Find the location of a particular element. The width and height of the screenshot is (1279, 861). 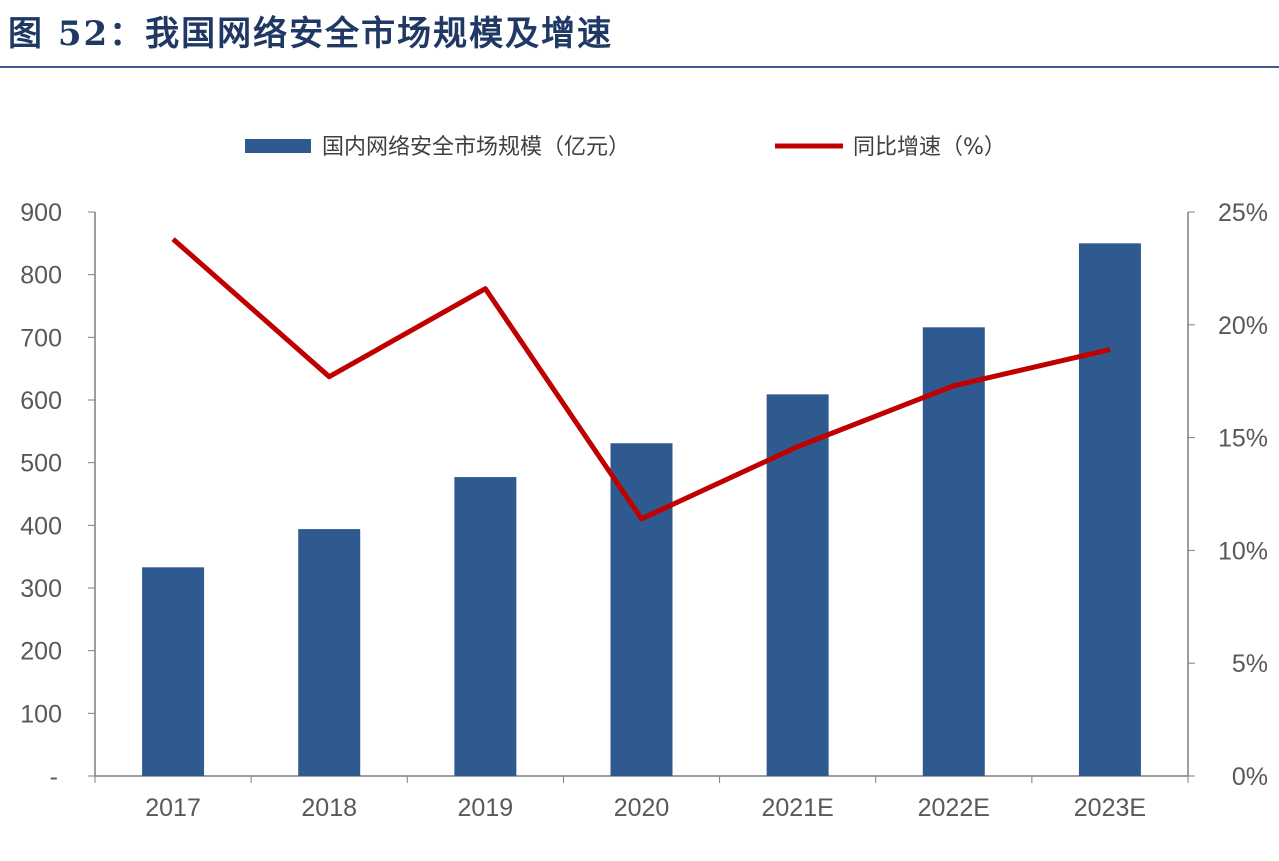

y-tick-label: 200 is located at coordinates (41, 652).